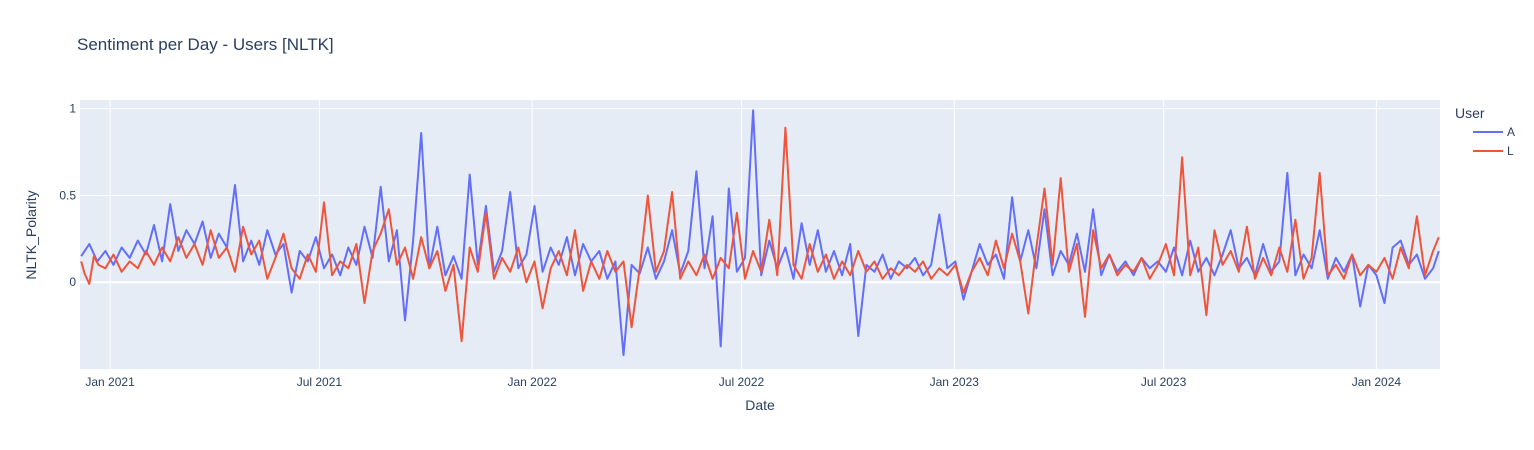 This screenshot has height=450, width=1534. What do you see at coordinates (1164, 382) in the screenshot?
I see `x-tick-label: Jul 2023` at bounding box center [1164, 382].